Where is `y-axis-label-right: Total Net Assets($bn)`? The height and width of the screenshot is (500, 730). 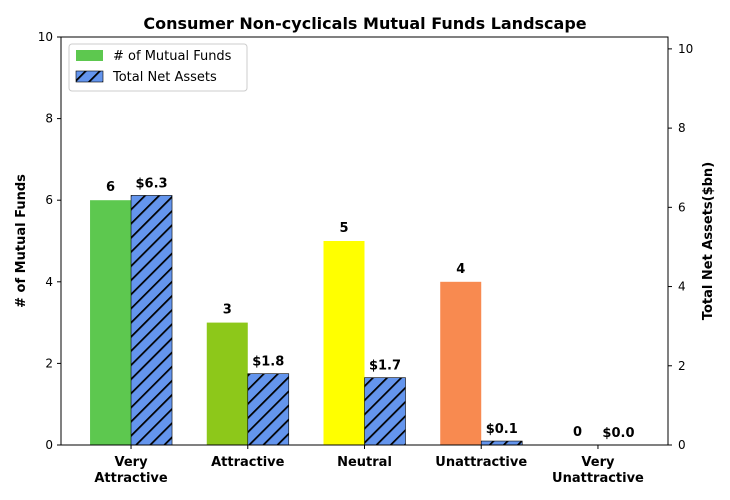 y-axis-label-right: Total Net Assets($bn) is located at coordinates (708, 241).